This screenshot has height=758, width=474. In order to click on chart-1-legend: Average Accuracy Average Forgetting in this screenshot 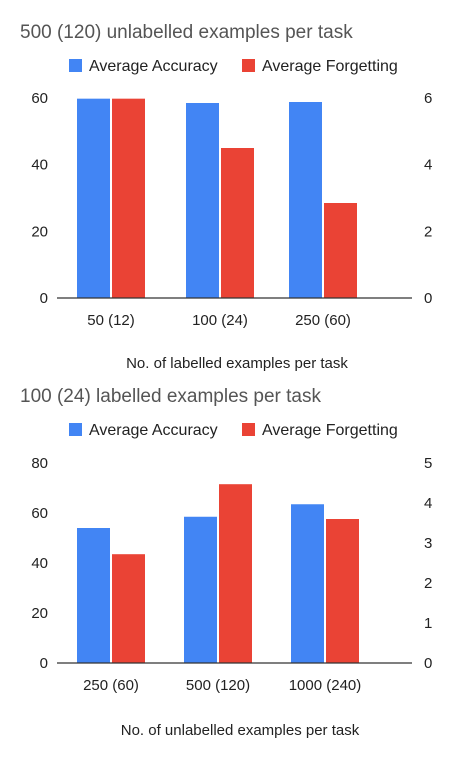, I will do `click(233, 66)`.